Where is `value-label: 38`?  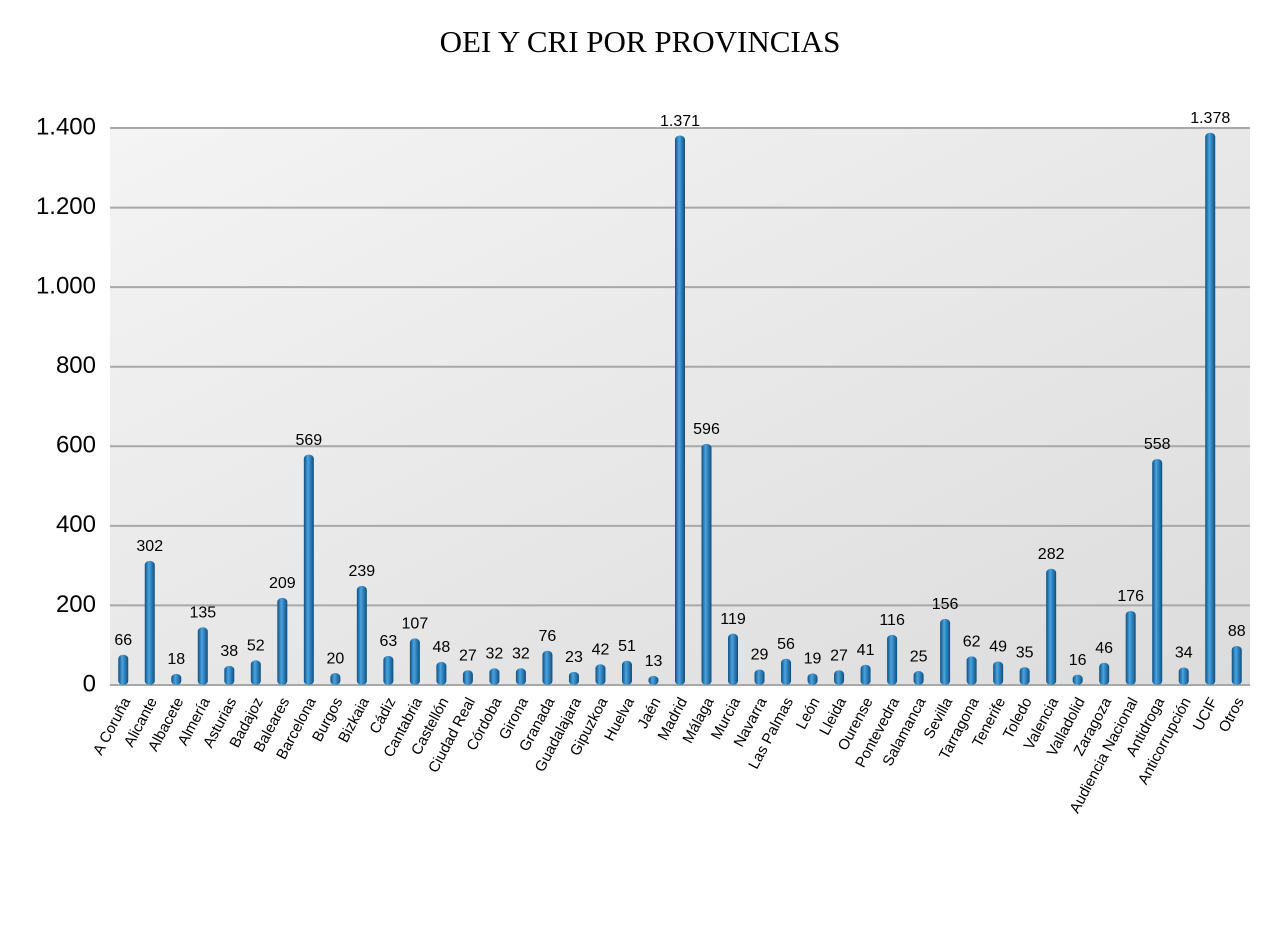
value-label: 38 is located at coordinates (229, 651).